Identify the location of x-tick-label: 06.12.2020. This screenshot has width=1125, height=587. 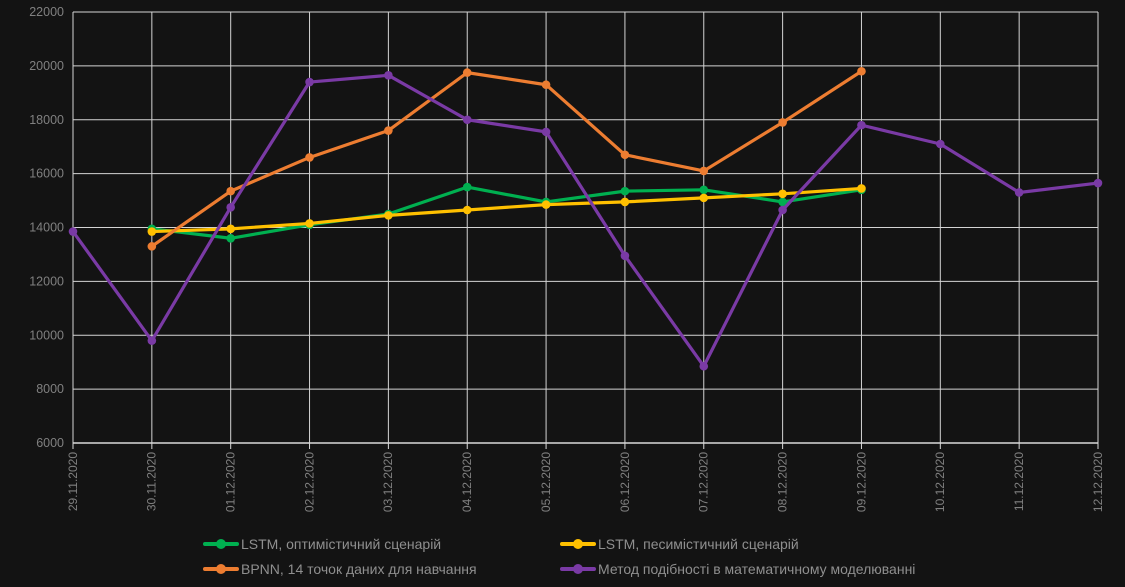
(625, 482).